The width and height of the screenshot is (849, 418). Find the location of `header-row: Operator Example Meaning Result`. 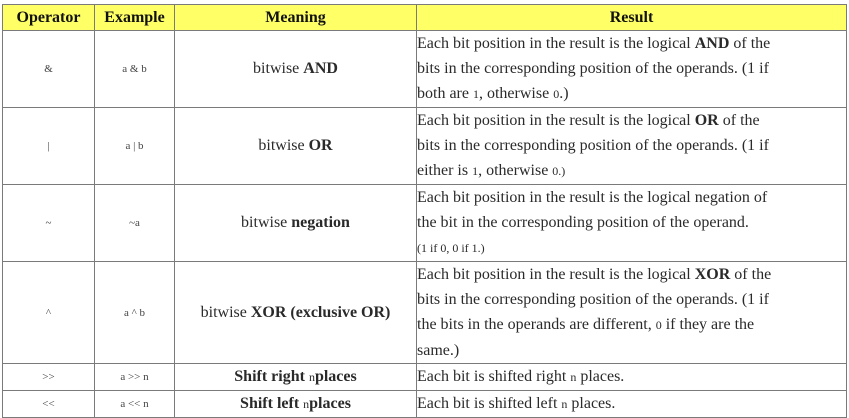

header-row: Operator Example Meaning Result is located at coordinates (424, 17).